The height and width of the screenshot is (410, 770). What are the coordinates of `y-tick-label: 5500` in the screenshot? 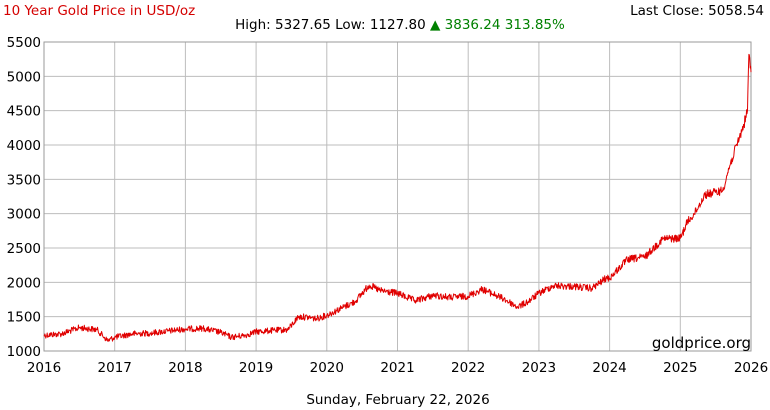 It's located at (24, 43).